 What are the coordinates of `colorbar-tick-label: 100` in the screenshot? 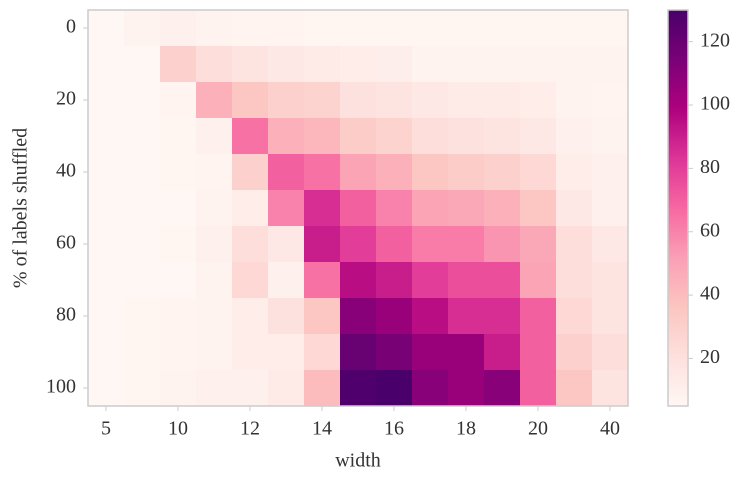 It's located at (715, 104).